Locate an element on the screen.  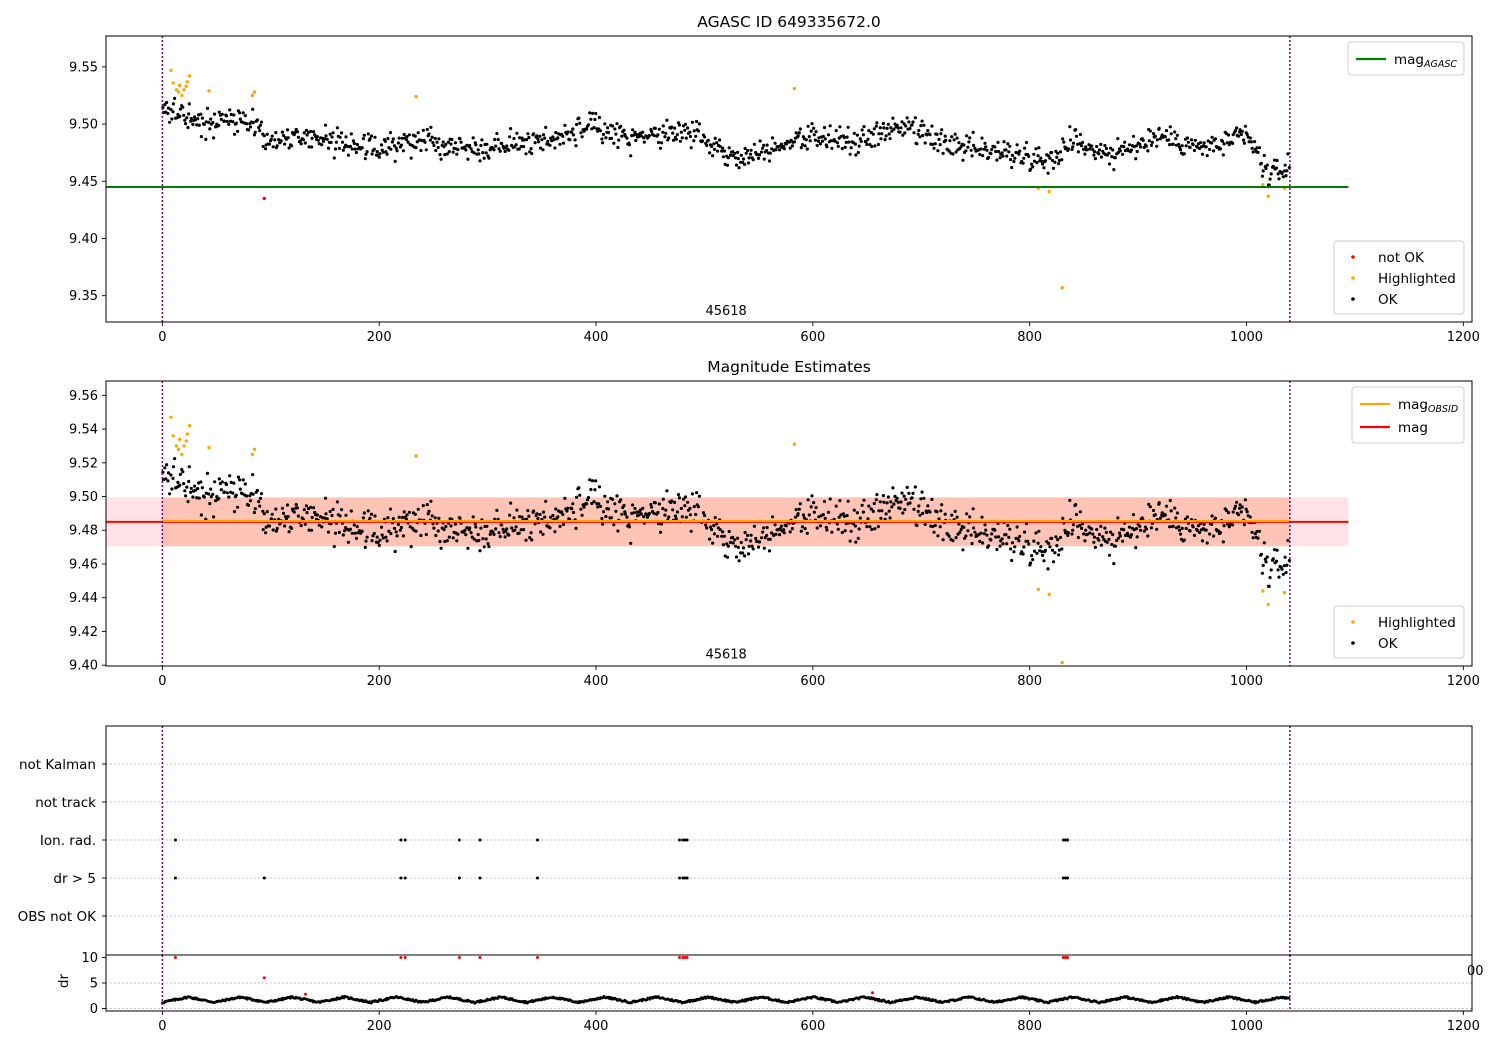
flag-row-label: Ion. rad. is located at coordinates (68, 841).